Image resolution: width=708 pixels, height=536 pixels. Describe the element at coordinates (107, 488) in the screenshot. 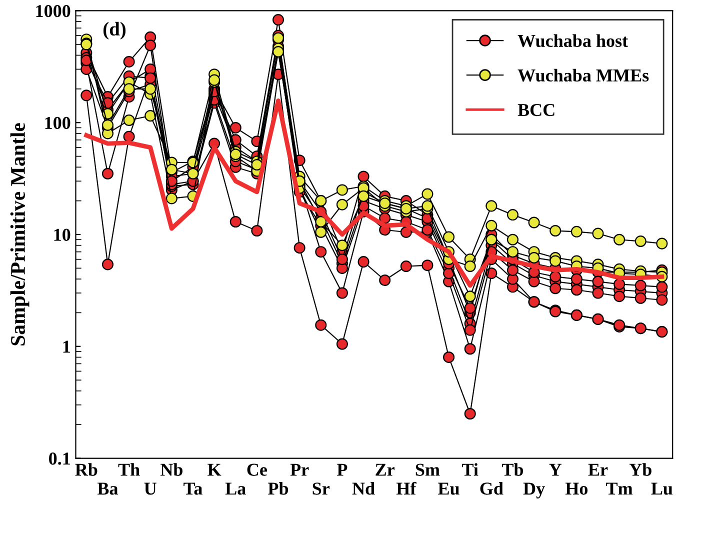

I see `x-tick-label: Ba` at that location.